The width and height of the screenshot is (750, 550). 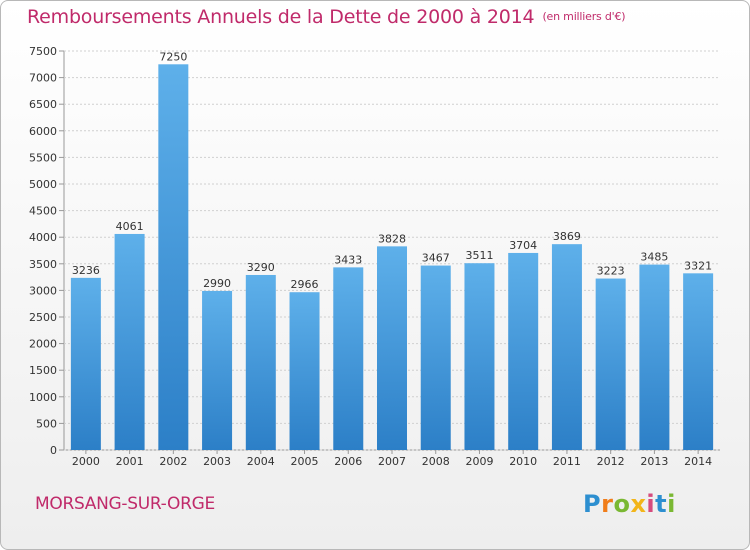 I want to click on data-label: 7250, so click(x=173, y=56).